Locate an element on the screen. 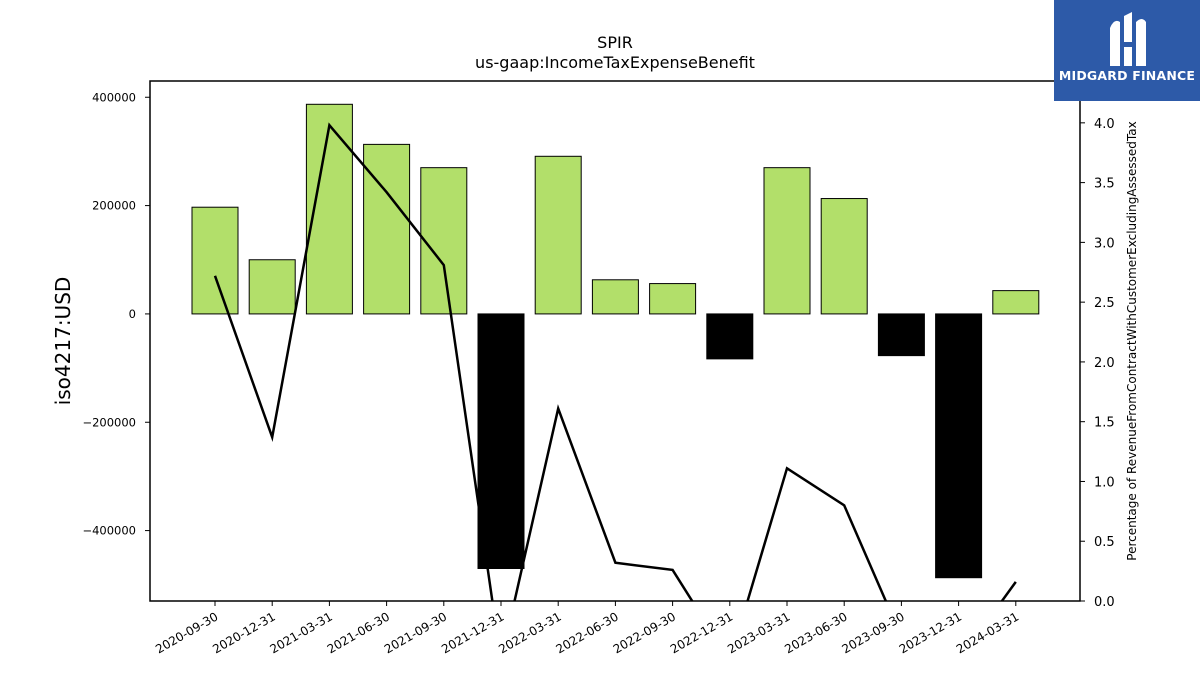  y2-tick-label: 0.0 is located at coordinates (1104, 602).